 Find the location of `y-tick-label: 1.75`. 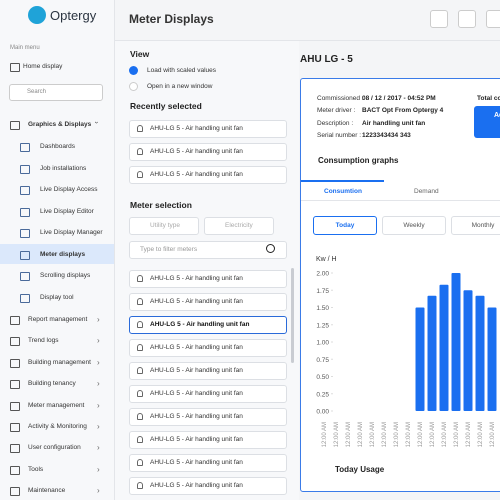

y-tick-label: 1.75 is located at coordinates (322, 291).